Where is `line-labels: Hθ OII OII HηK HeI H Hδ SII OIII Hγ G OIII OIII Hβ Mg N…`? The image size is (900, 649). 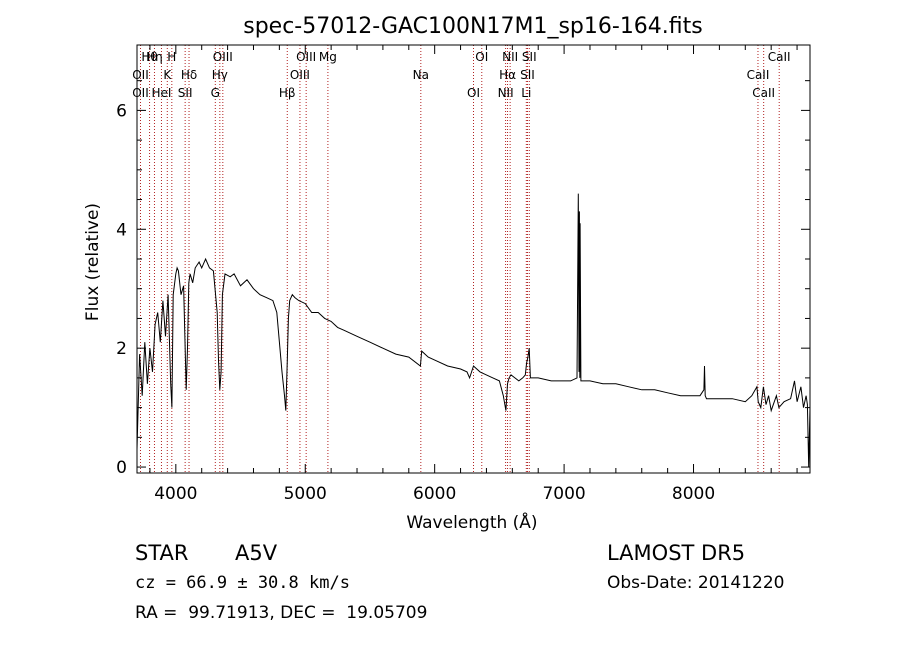 line-labels: Hθ OII OII HηK HeI H Hδ SII OIII Hγ G OIII OIII Hβ Mg N… is located at coordinates (461, 75).